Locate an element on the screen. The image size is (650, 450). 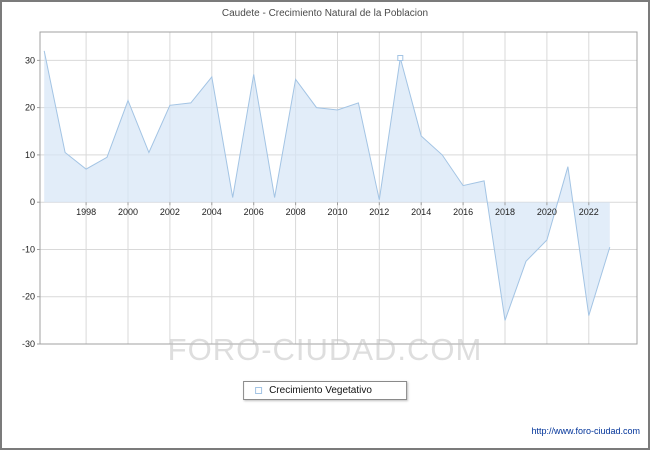
y-tick-label: -10 is located at coordinates (28, 250).